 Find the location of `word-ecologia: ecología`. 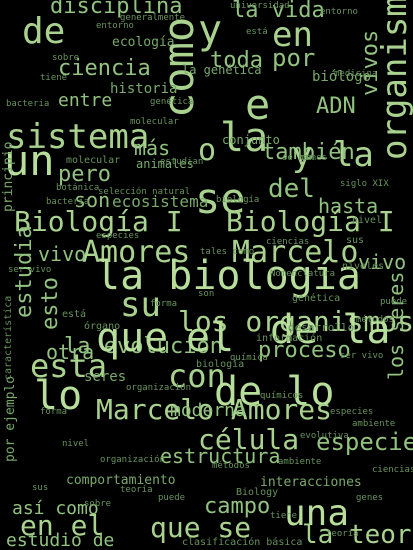

word-ecologia: ecología is located at coordinates (143, 42).